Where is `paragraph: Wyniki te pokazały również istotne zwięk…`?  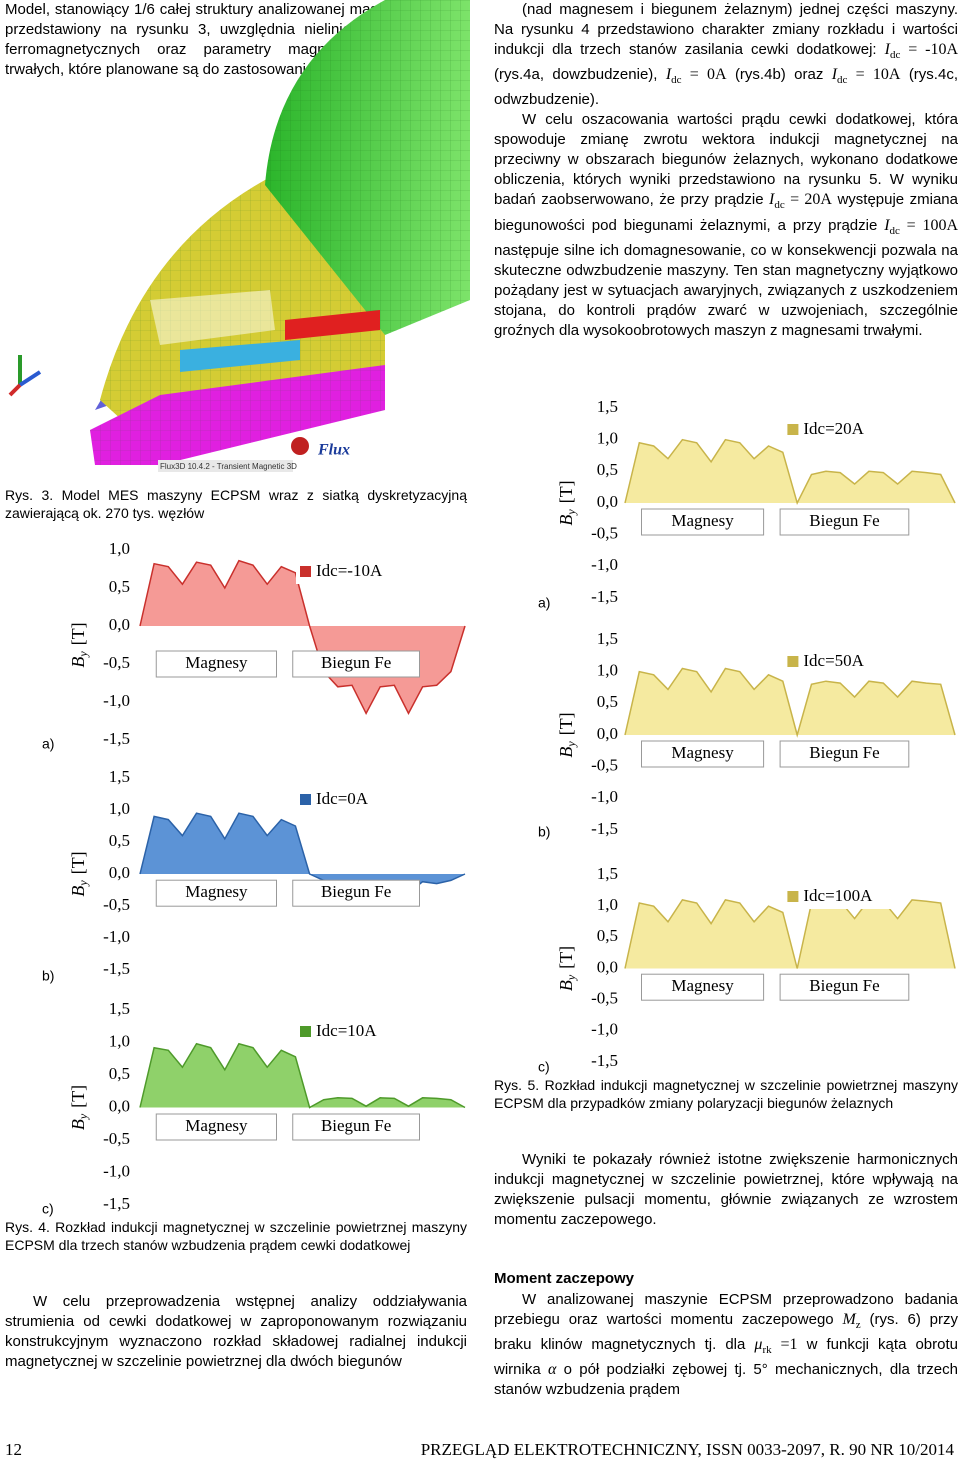 paragraph: Wyniki te pokazały również istotne zwięk… is located at coordinates (726, 1190).